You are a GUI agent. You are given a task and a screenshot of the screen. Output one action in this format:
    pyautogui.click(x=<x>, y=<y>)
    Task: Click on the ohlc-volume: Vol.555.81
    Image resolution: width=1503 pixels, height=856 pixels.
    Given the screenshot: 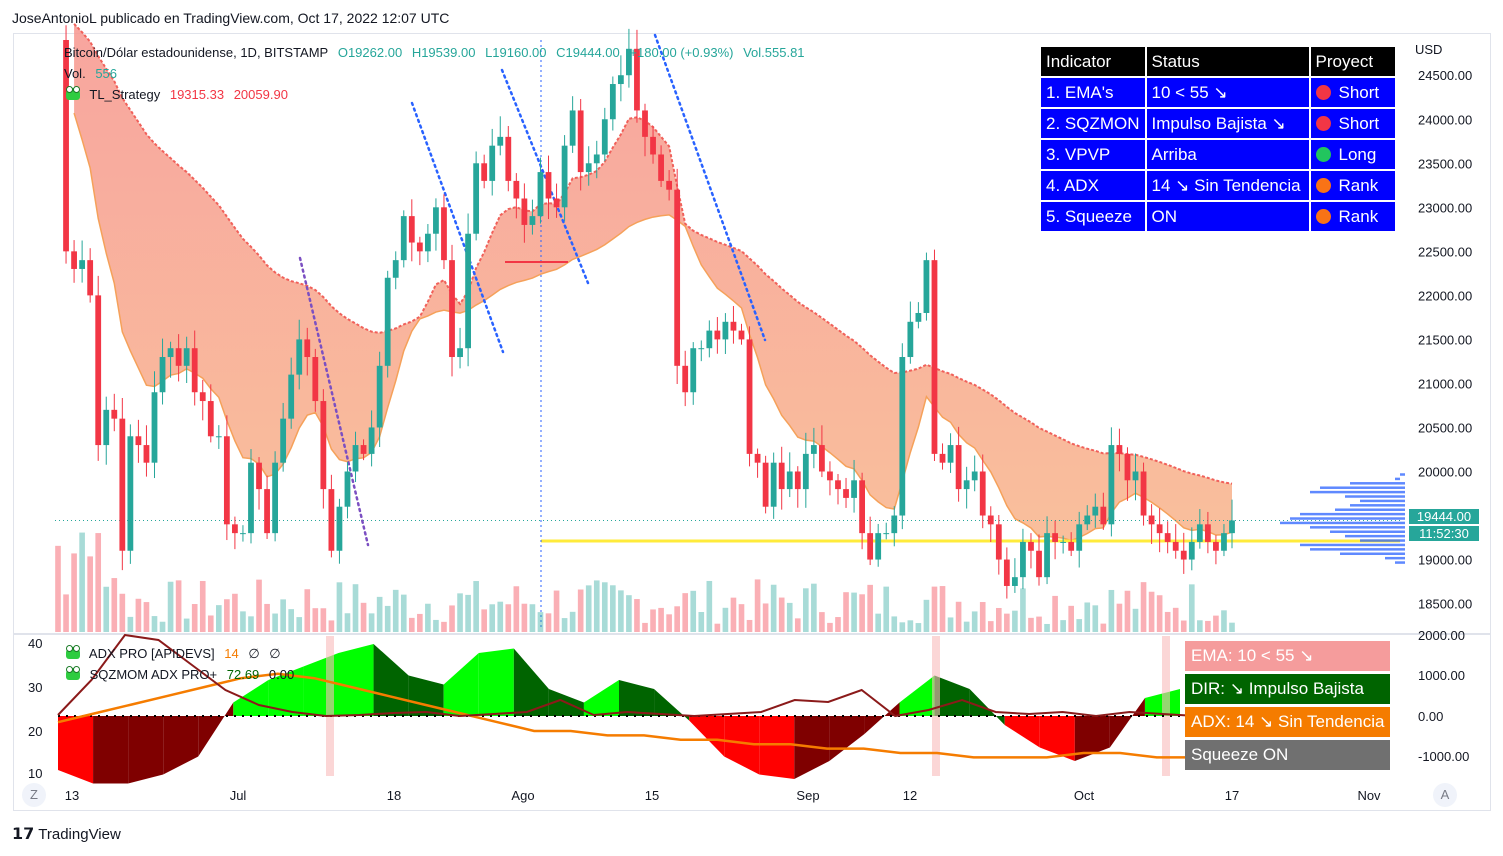 What is the action you would take?
    pyautogui.click(x=774, y=52)
    